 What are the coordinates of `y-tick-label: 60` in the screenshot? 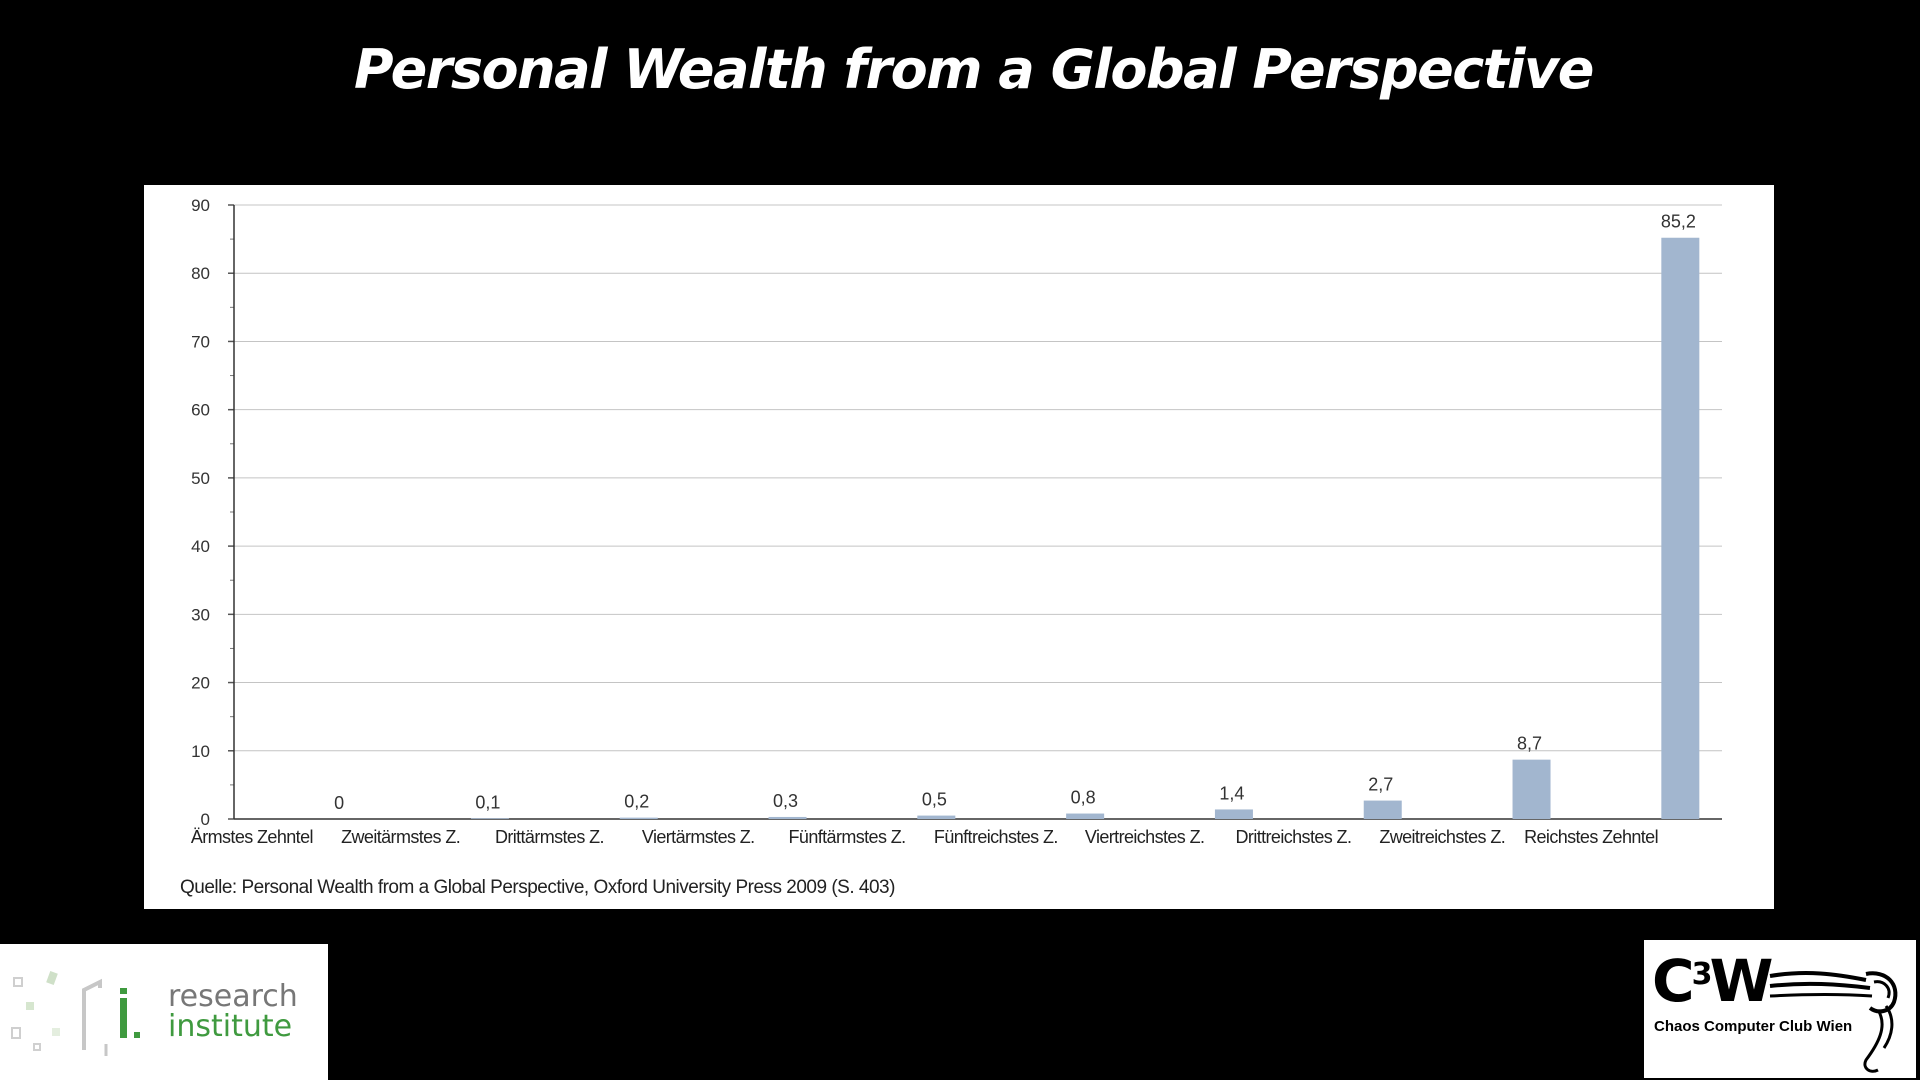 It's located at (200, 410).